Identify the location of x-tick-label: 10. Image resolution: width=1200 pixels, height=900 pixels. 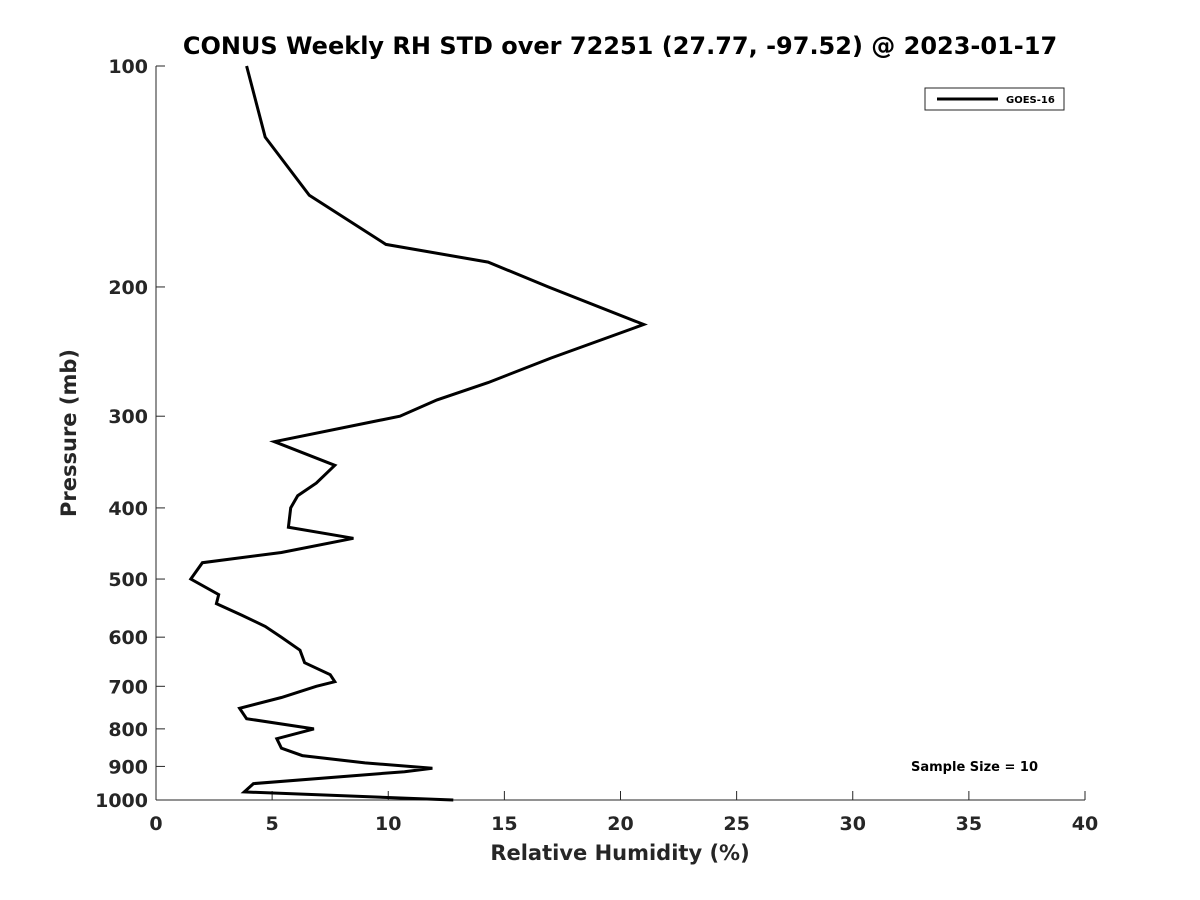
(388, 824).